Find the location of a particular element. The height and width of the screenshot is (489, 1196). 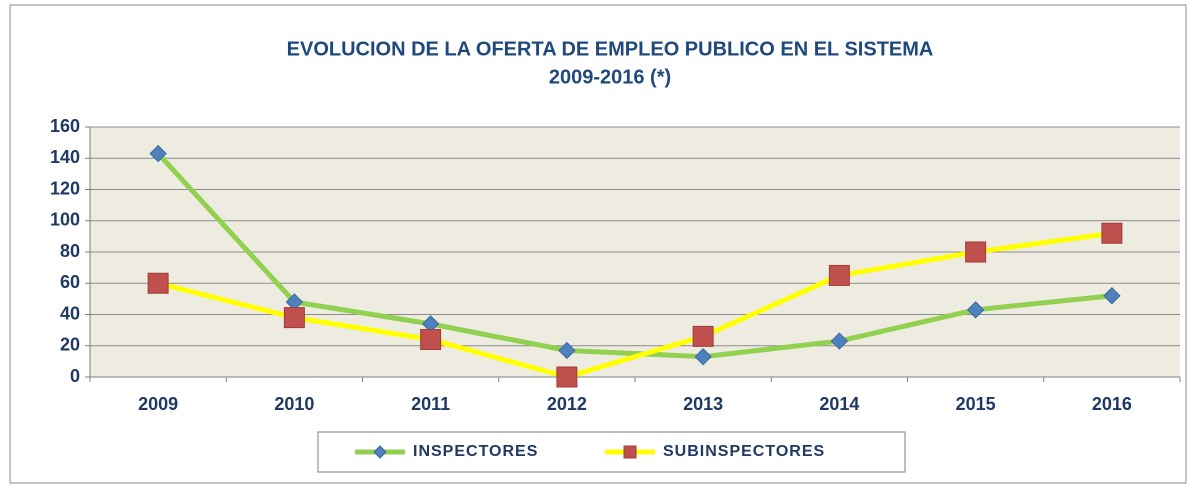

x-tick-label: 2011 is located at coordinates (430, 404).